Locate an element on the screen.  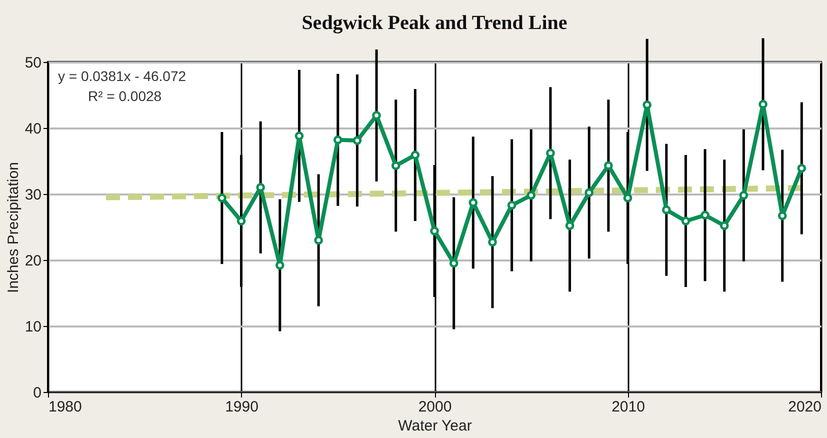
x-tick-label: 2010 is located at coordinates (628, 407).